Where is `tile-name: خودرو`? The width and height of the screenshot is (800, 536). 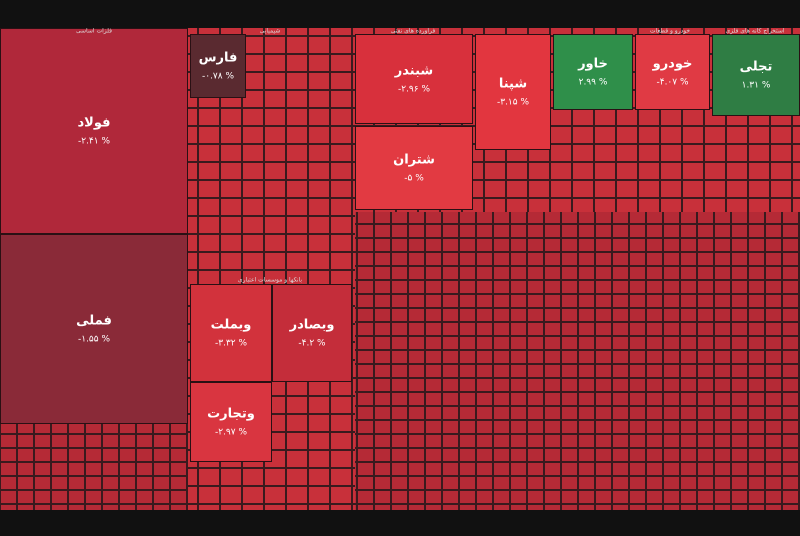 tile-name: خودرو is located at coordinates (672, 64).